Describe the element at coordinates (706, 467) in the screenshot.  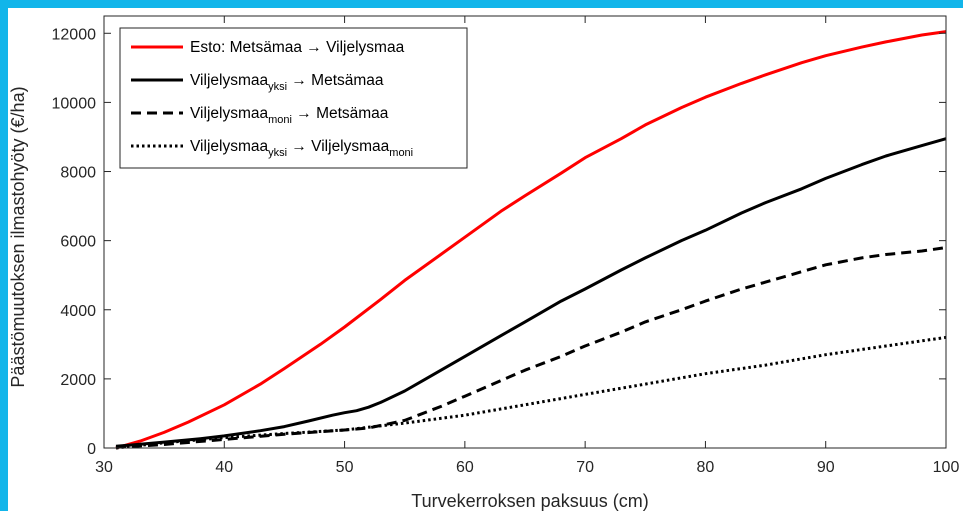
I see `x-tick-label: 80` at that location.